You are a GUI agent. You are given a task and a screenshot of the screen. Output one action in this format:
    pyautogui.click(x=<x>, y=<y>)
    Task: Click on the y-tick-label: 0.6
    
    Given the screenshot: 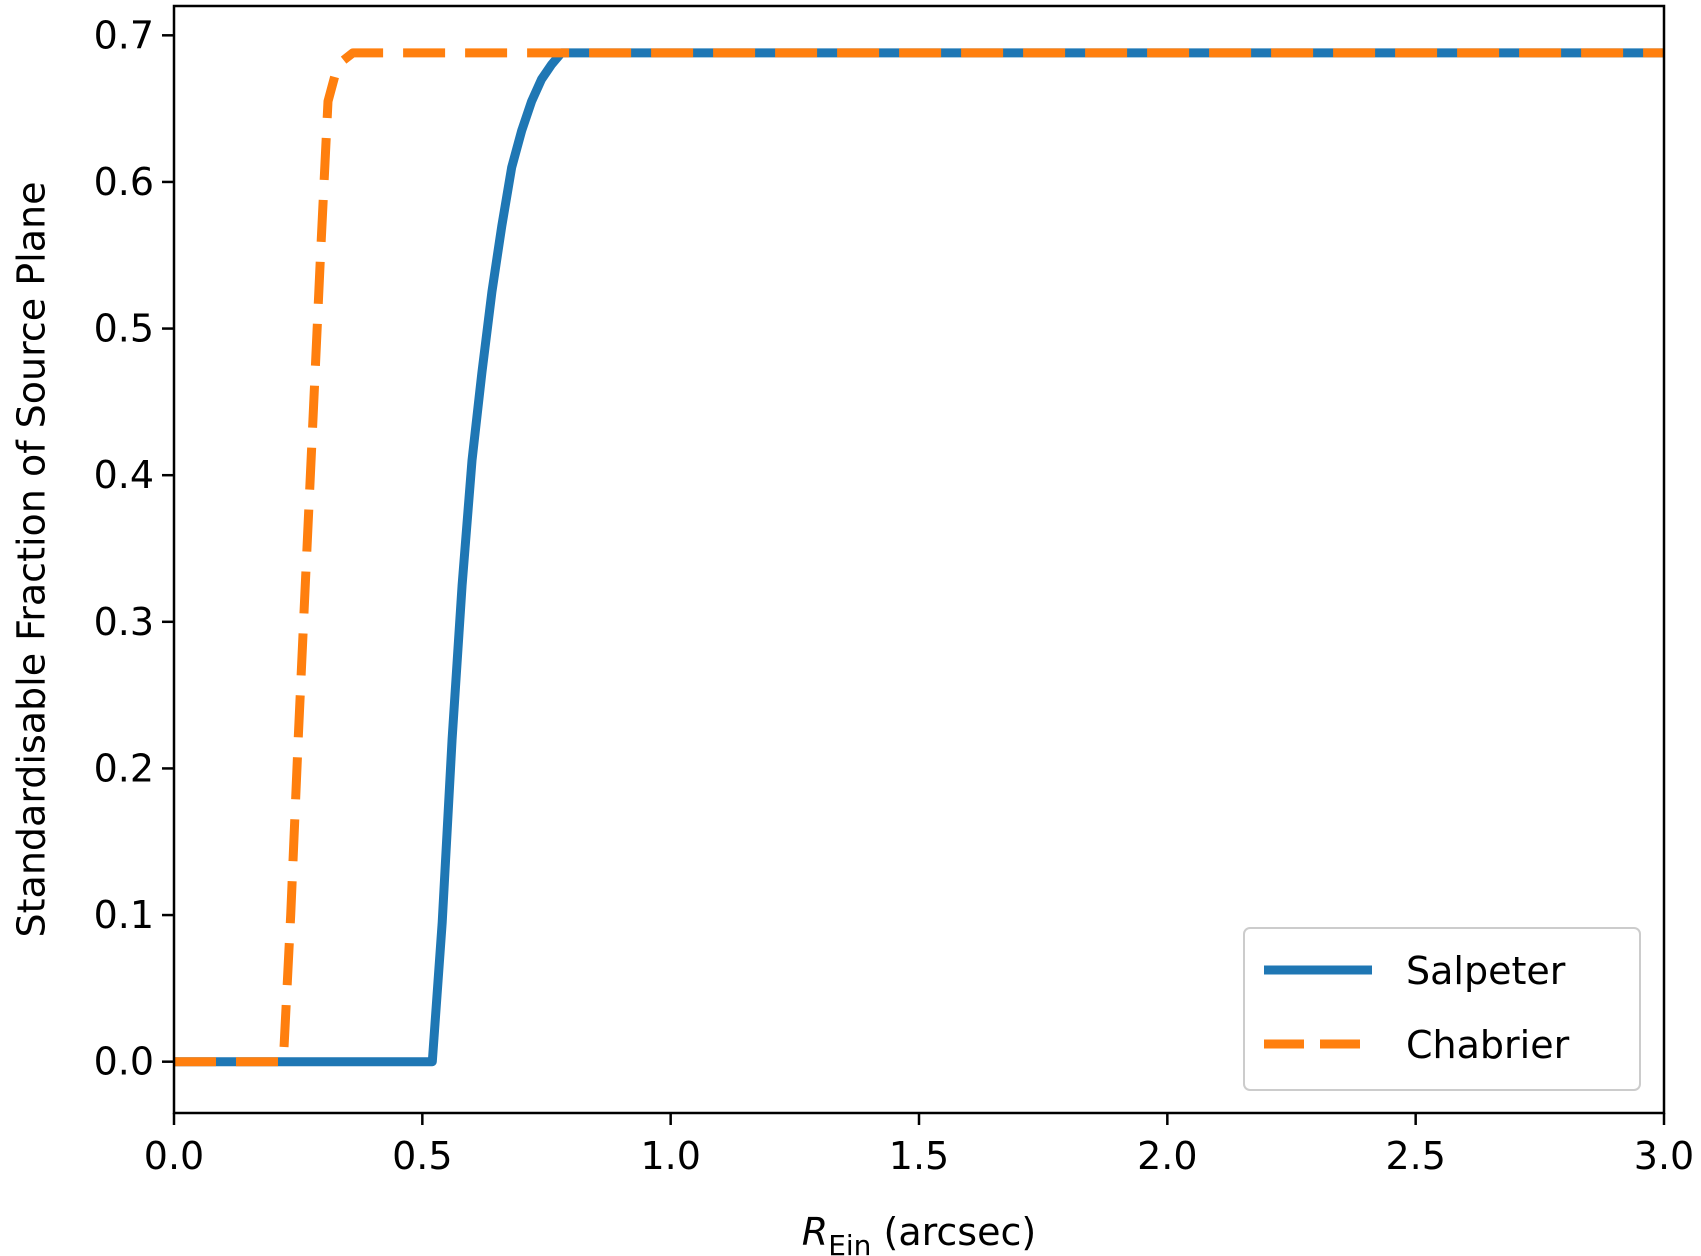 What is the action you would take?
    pyautogui.click(x=124, y=182)
    